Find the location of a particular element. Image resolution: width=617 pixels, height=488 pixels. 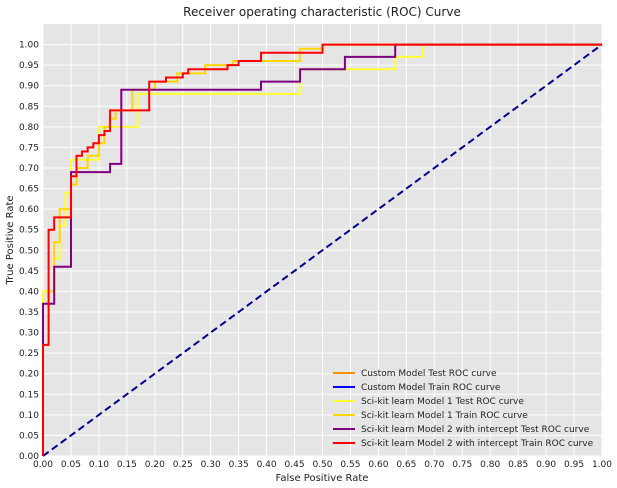

y-tick-label: 0.20 is located at coordinates (29, 375).